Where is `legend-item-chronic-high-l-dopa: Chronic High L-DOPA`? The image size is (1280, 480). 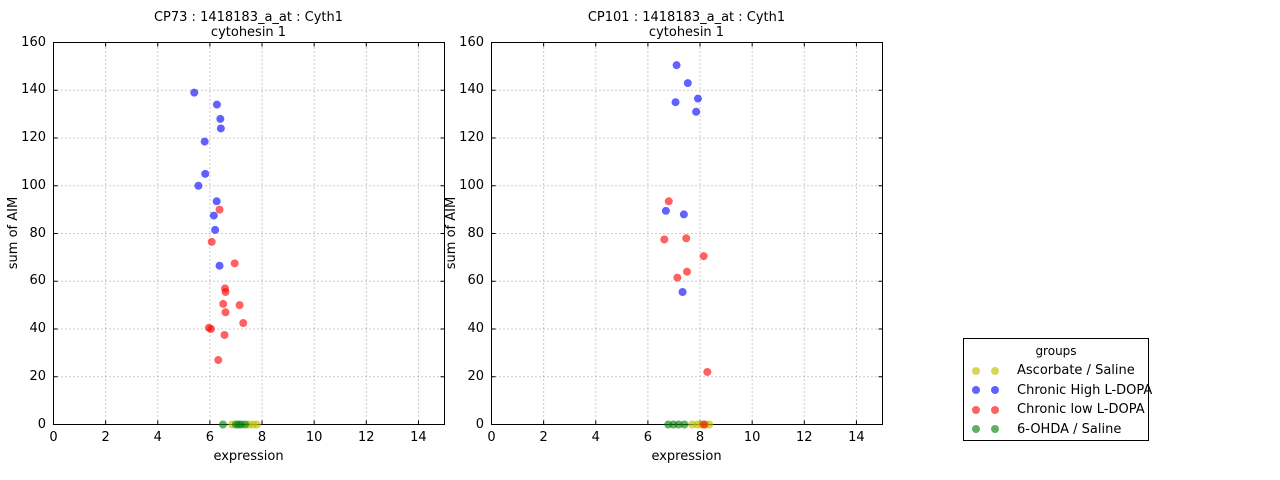
legend-item-chronic-high-l-dopa: Chronic High L-DOPA is located at coordinates (1058, 391).